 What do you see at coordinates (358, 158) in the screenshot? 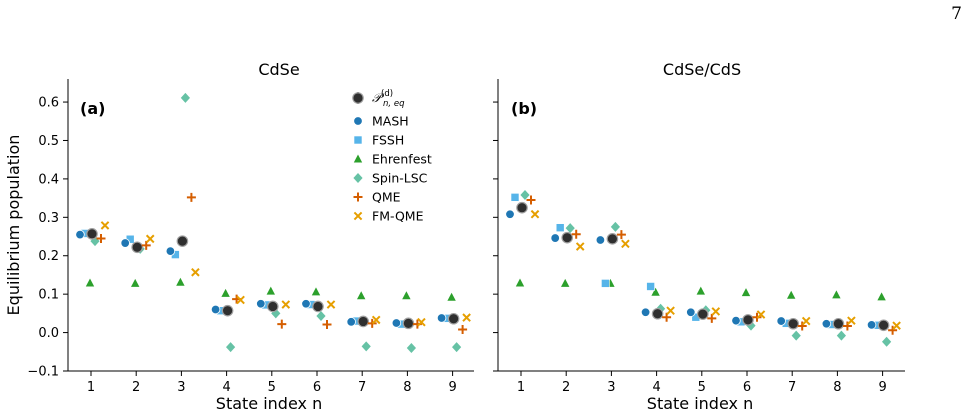
I see `legend-marker-ehrenfest` at bounding box center [358, 158].